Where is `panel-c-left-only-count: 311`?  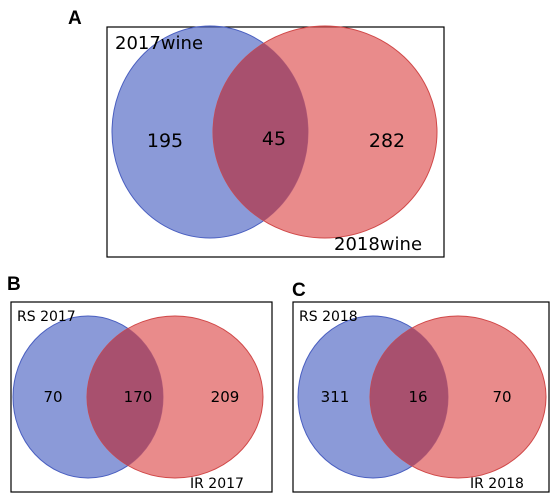
panel-c-left-only-count: 311 is located at coordinates (335, 397).